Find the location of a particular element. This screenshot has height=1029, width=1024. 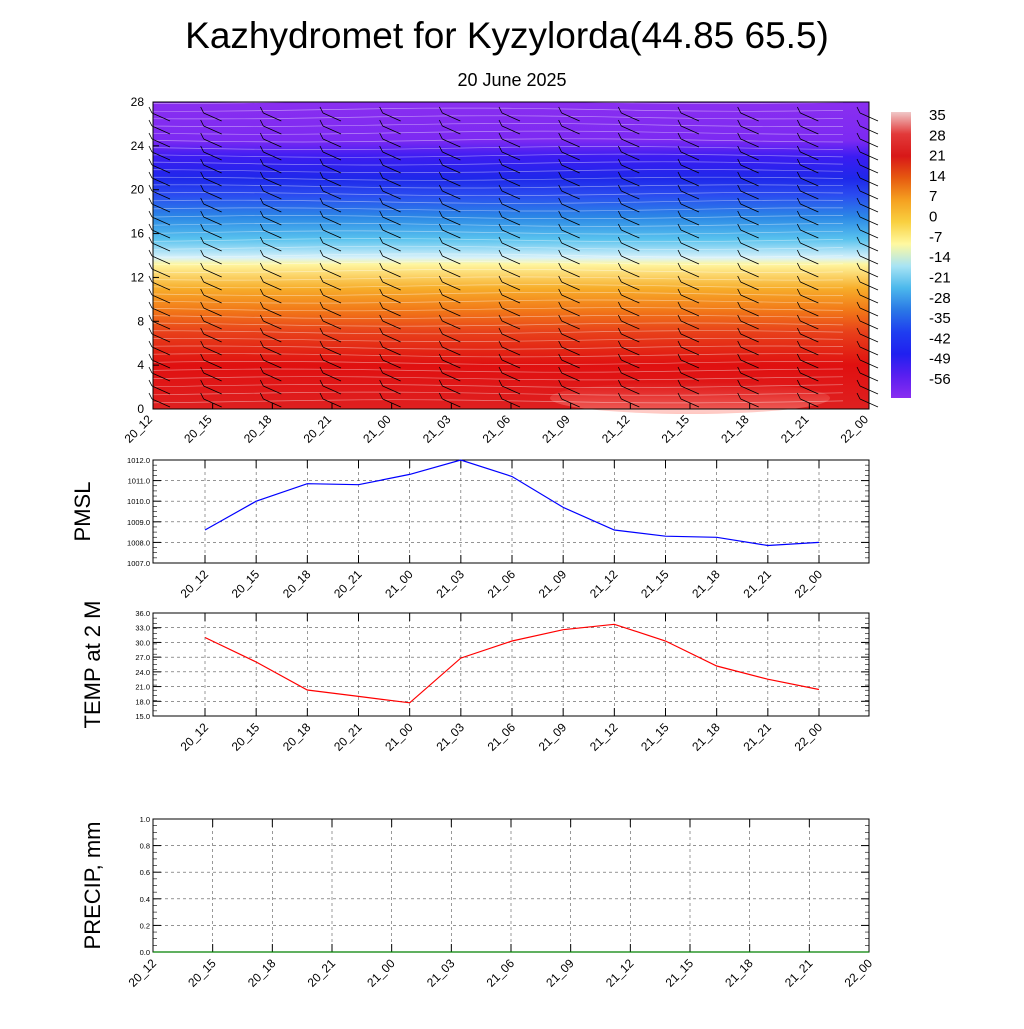

series-line is located at coordinates (512, 663).